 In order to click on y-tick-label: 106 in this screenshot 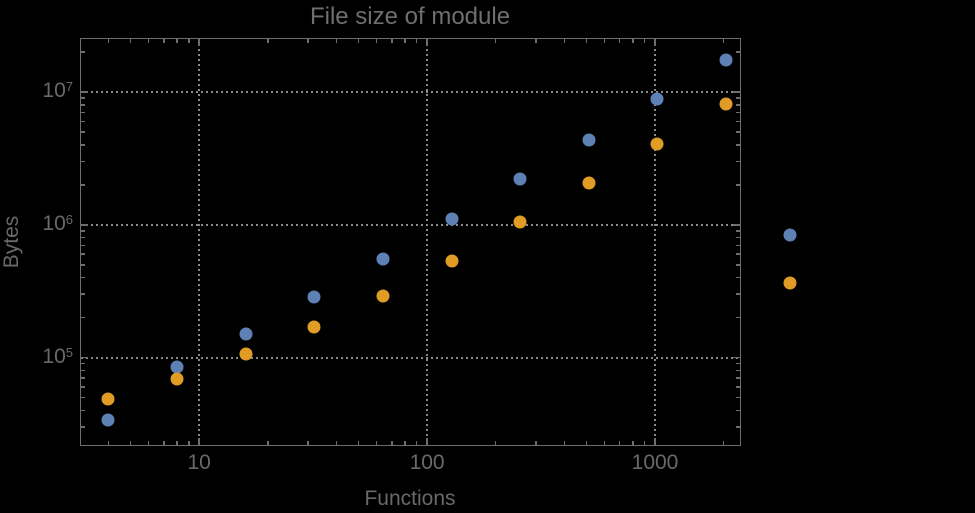, I will do `click(57, 223)`.